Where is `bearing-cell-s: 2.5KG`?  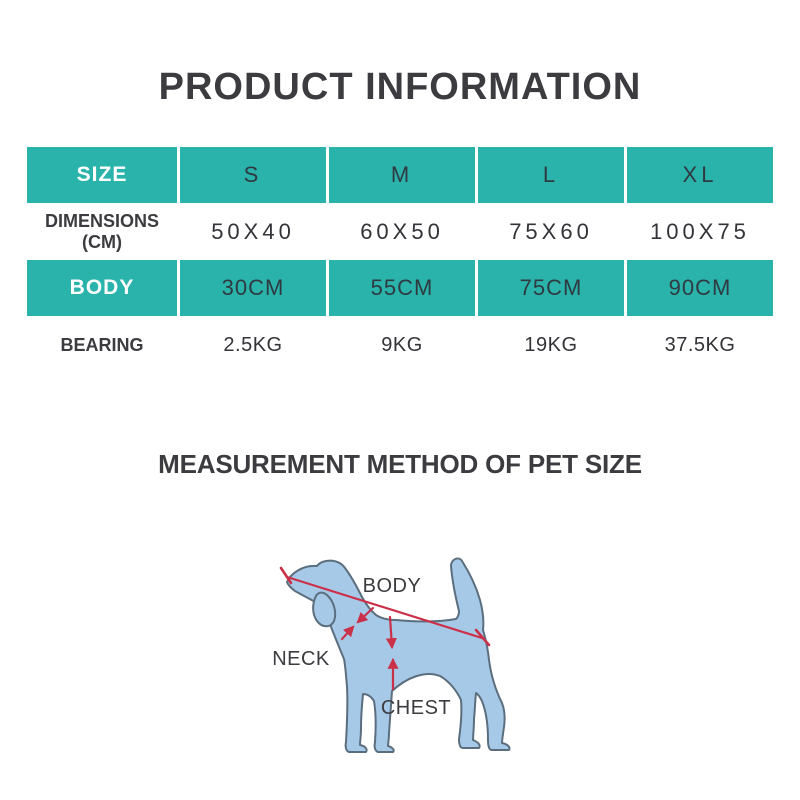
bearing-cell-s: 2.5KG is located at coordinates (253, 345).